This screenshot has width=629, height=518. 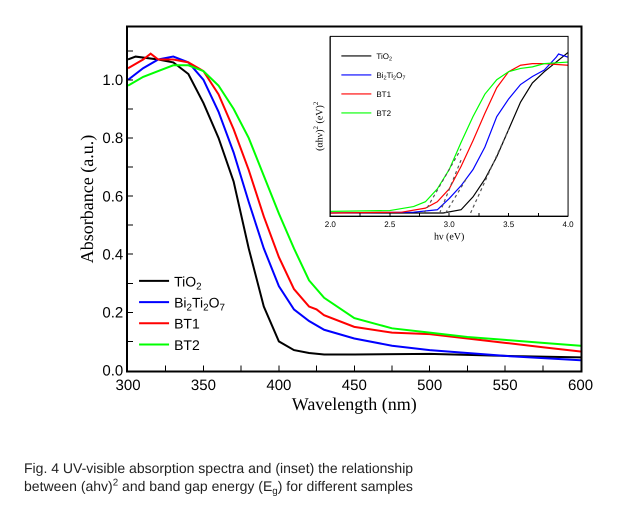 What do you see at coordinates (113, 255) in the screenshot?
I see `y-tick-label: 0.4` at bounding box center [113, 255].